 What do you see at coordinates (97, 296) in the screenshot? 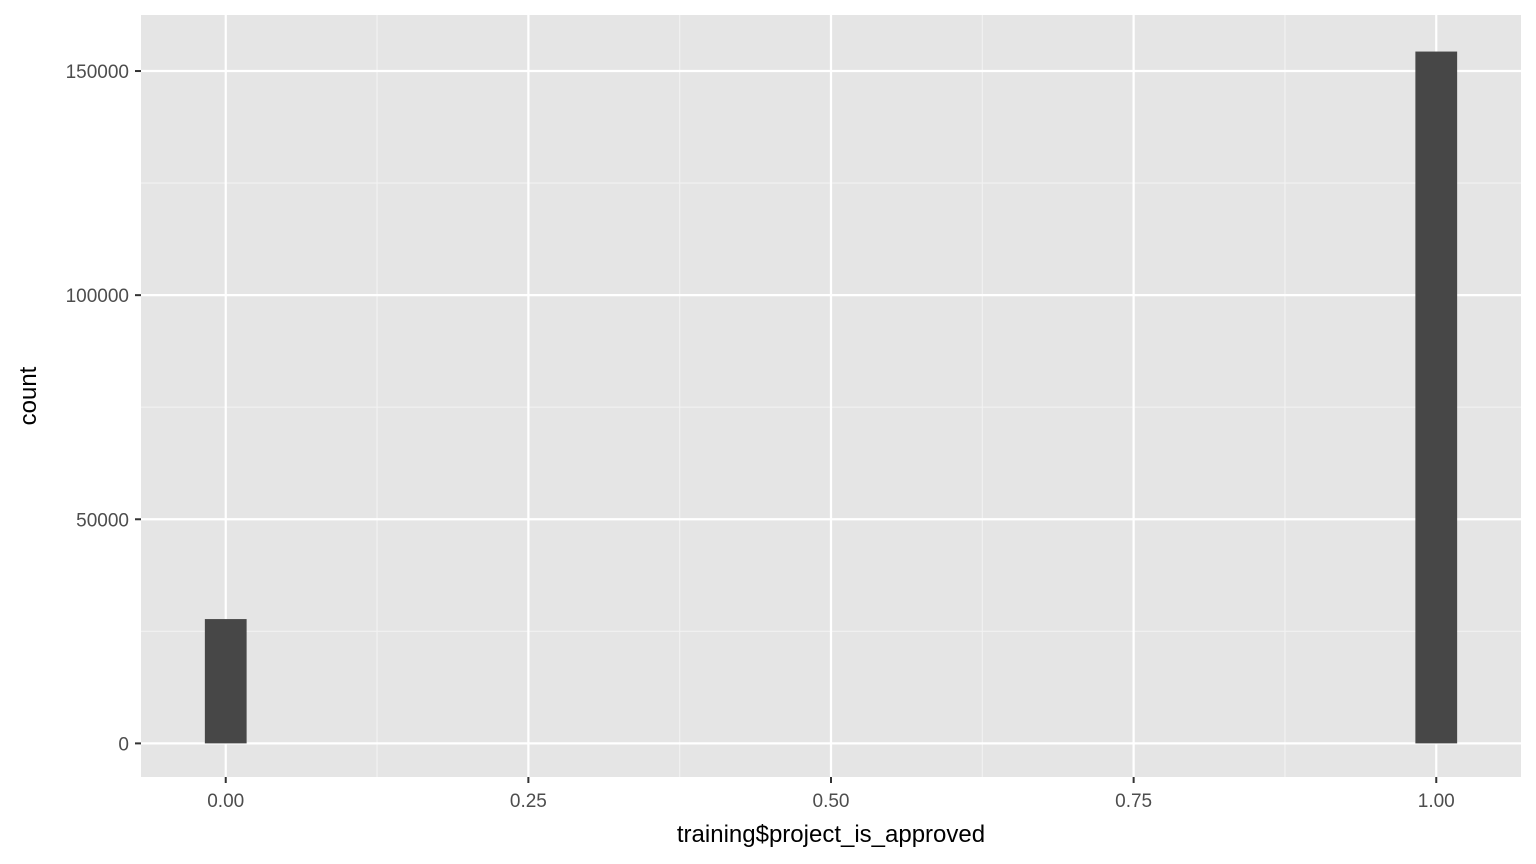
I see `y-tick-label: 100000` at bounding box center [97, 296].